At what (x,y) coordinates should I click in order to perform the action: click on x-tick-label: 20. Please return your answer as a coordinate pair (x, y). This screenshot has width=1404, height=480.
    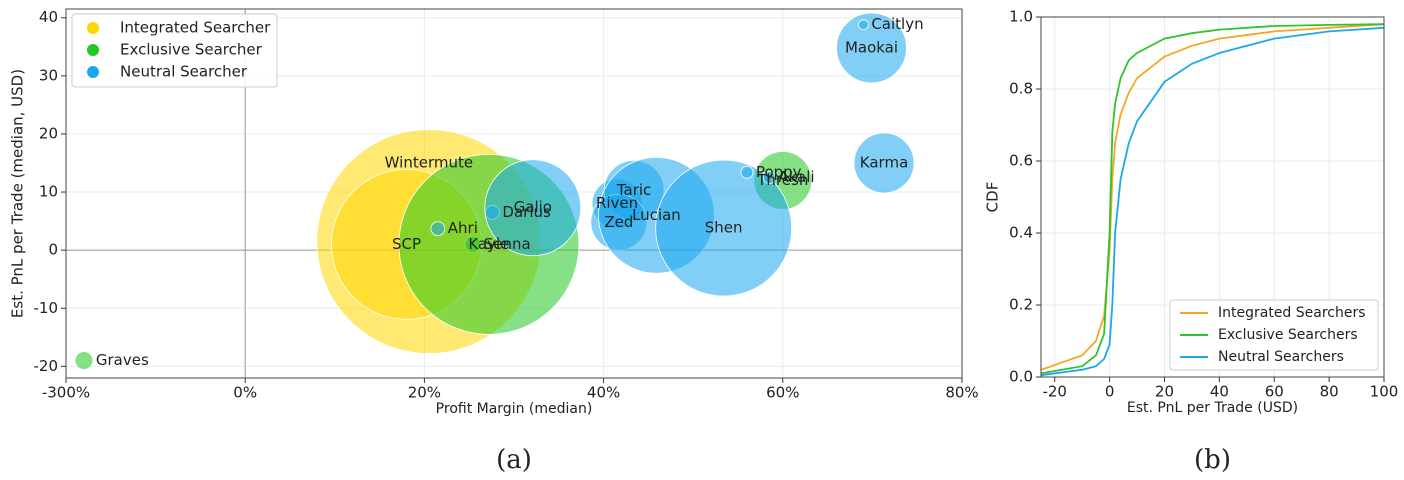
    Looking at the image, I should click on (1164, 392).